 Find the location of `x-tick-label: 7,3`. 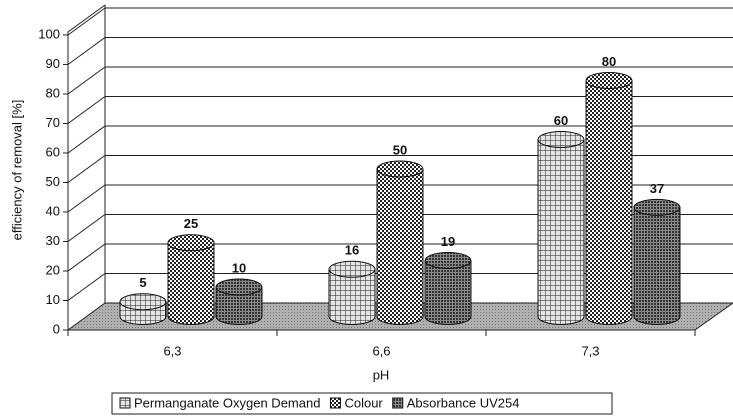

x-tick-label: 7,3 is located at coordinates (590, 350).